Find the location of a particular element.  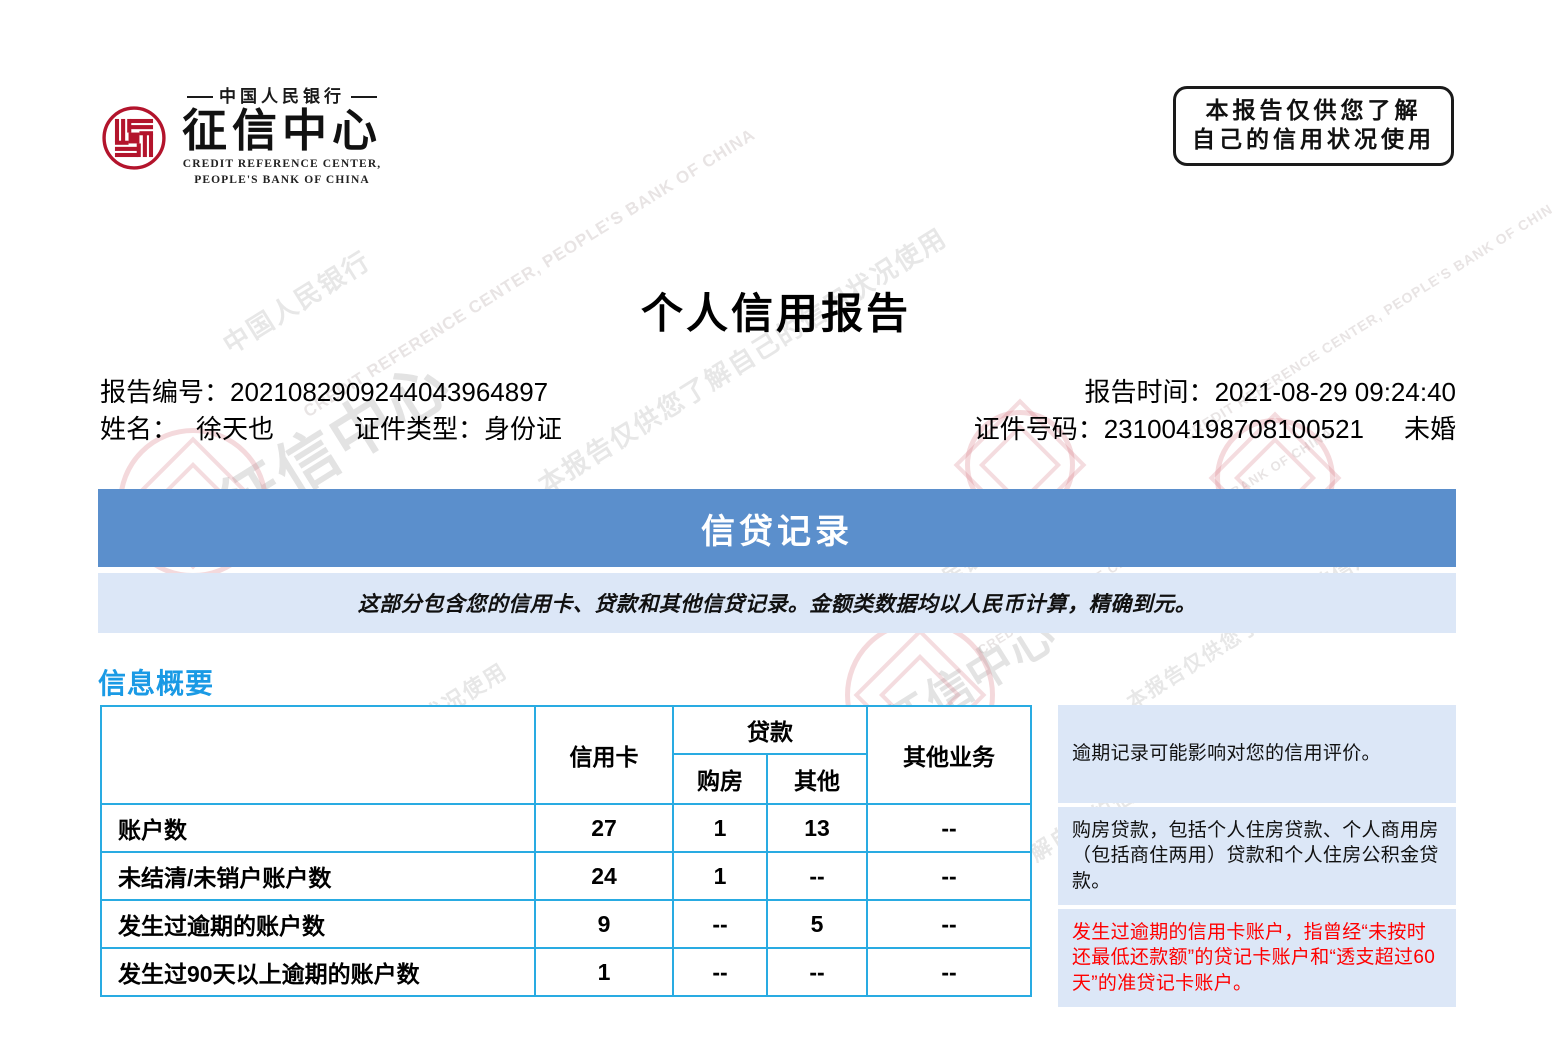

letterhead-title: 征信中心 is located at coordinates (282, 131).